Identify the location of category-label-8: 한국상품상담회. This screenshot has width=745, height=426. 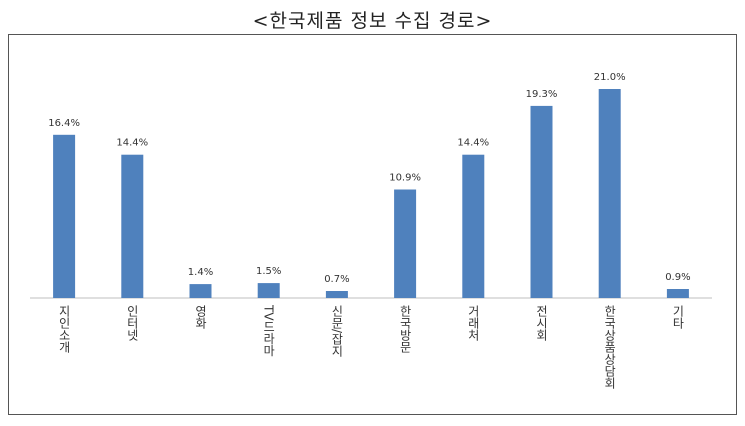
(610, 347).